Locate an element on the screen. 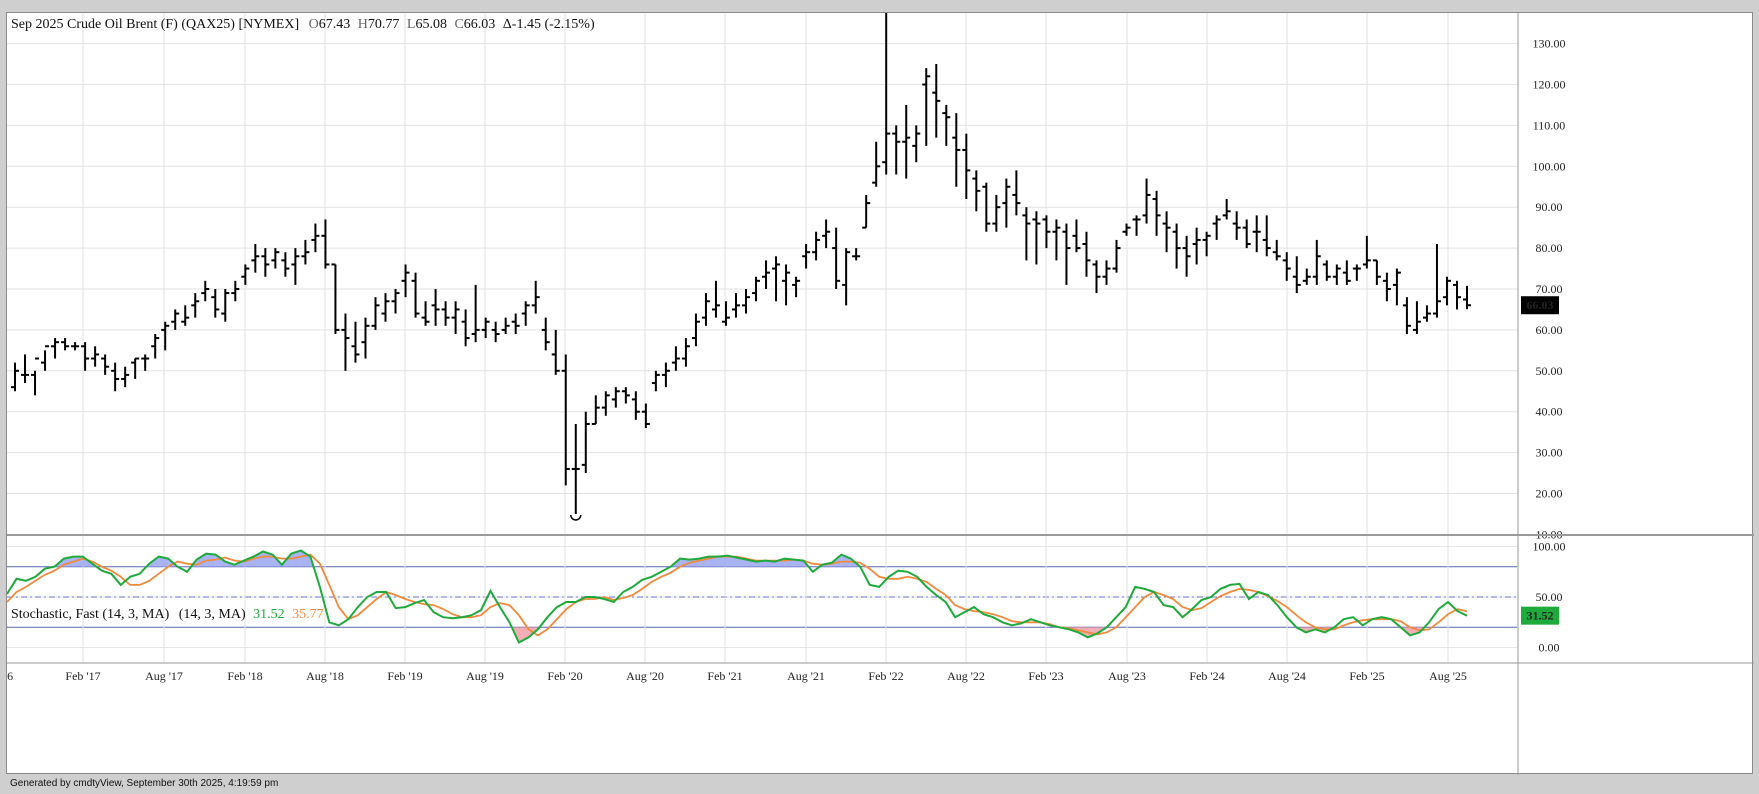 The width and height of the screenshot is (1759, 794). time-tick-label: Feb '18 is located at coordinates (244, 676).